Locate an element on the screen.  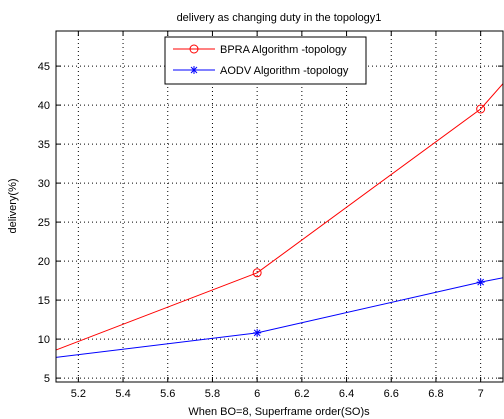
x-axis-label: When BO=8, Superframe order(SO)s is located at coordinates (279, 412).